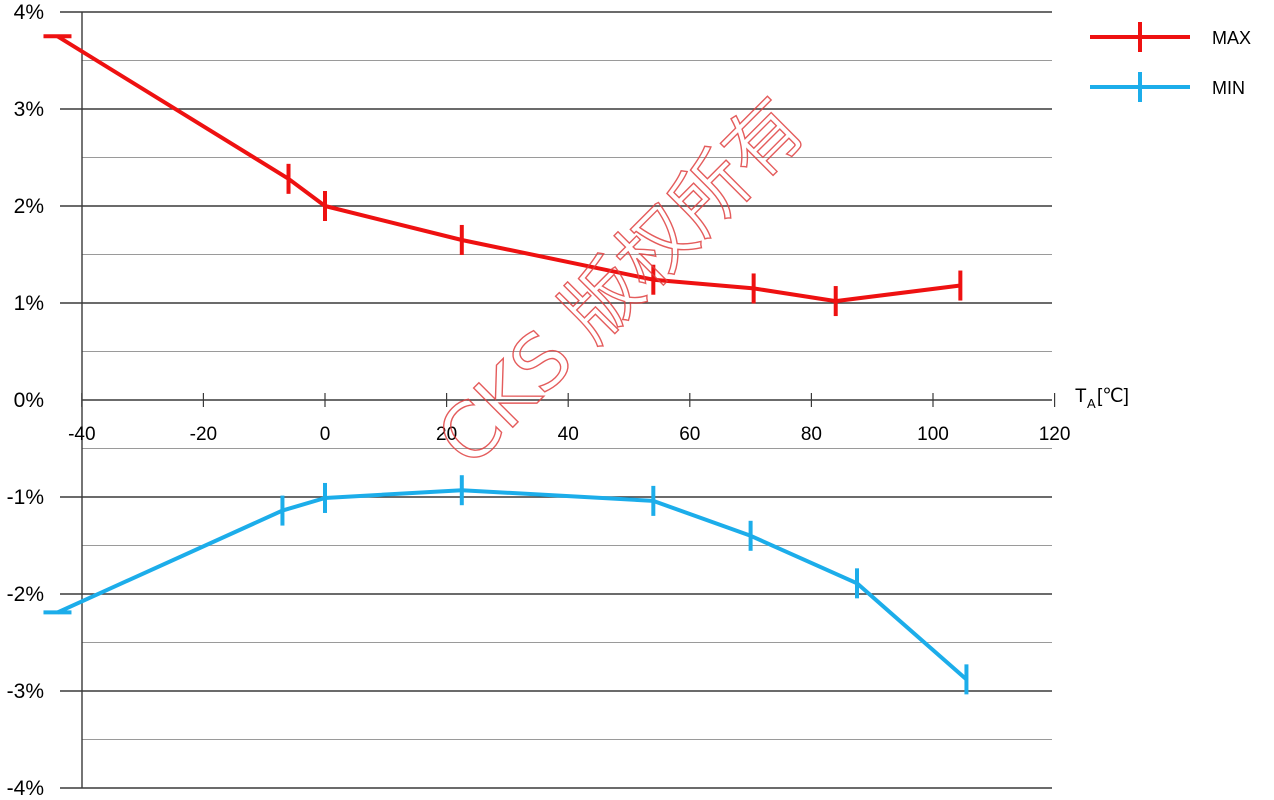 Image resolution: width=1274 pixels, height=800 pixels. What do you see at coordinates (1113, 396) in the screenshot?
I see `x-axis-label-unit: [℃]` at bounding box center [1113, 396].